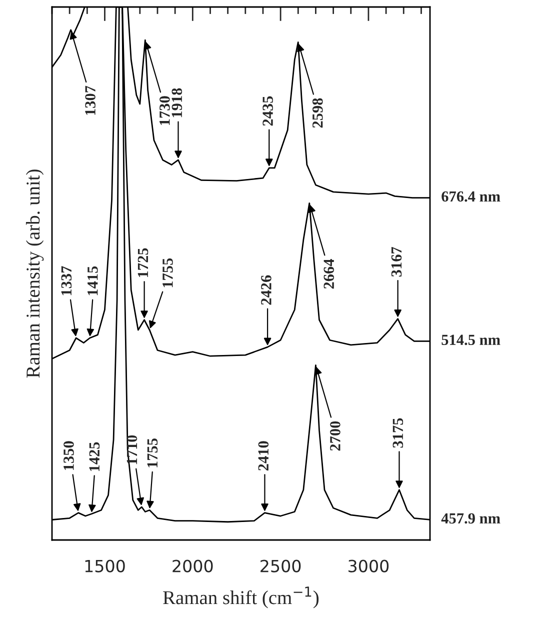 The image size is (551, 634). Describe the element at coordinates (368, 566) in the screenshot. I see `x-tick-label: 3000` at that location.